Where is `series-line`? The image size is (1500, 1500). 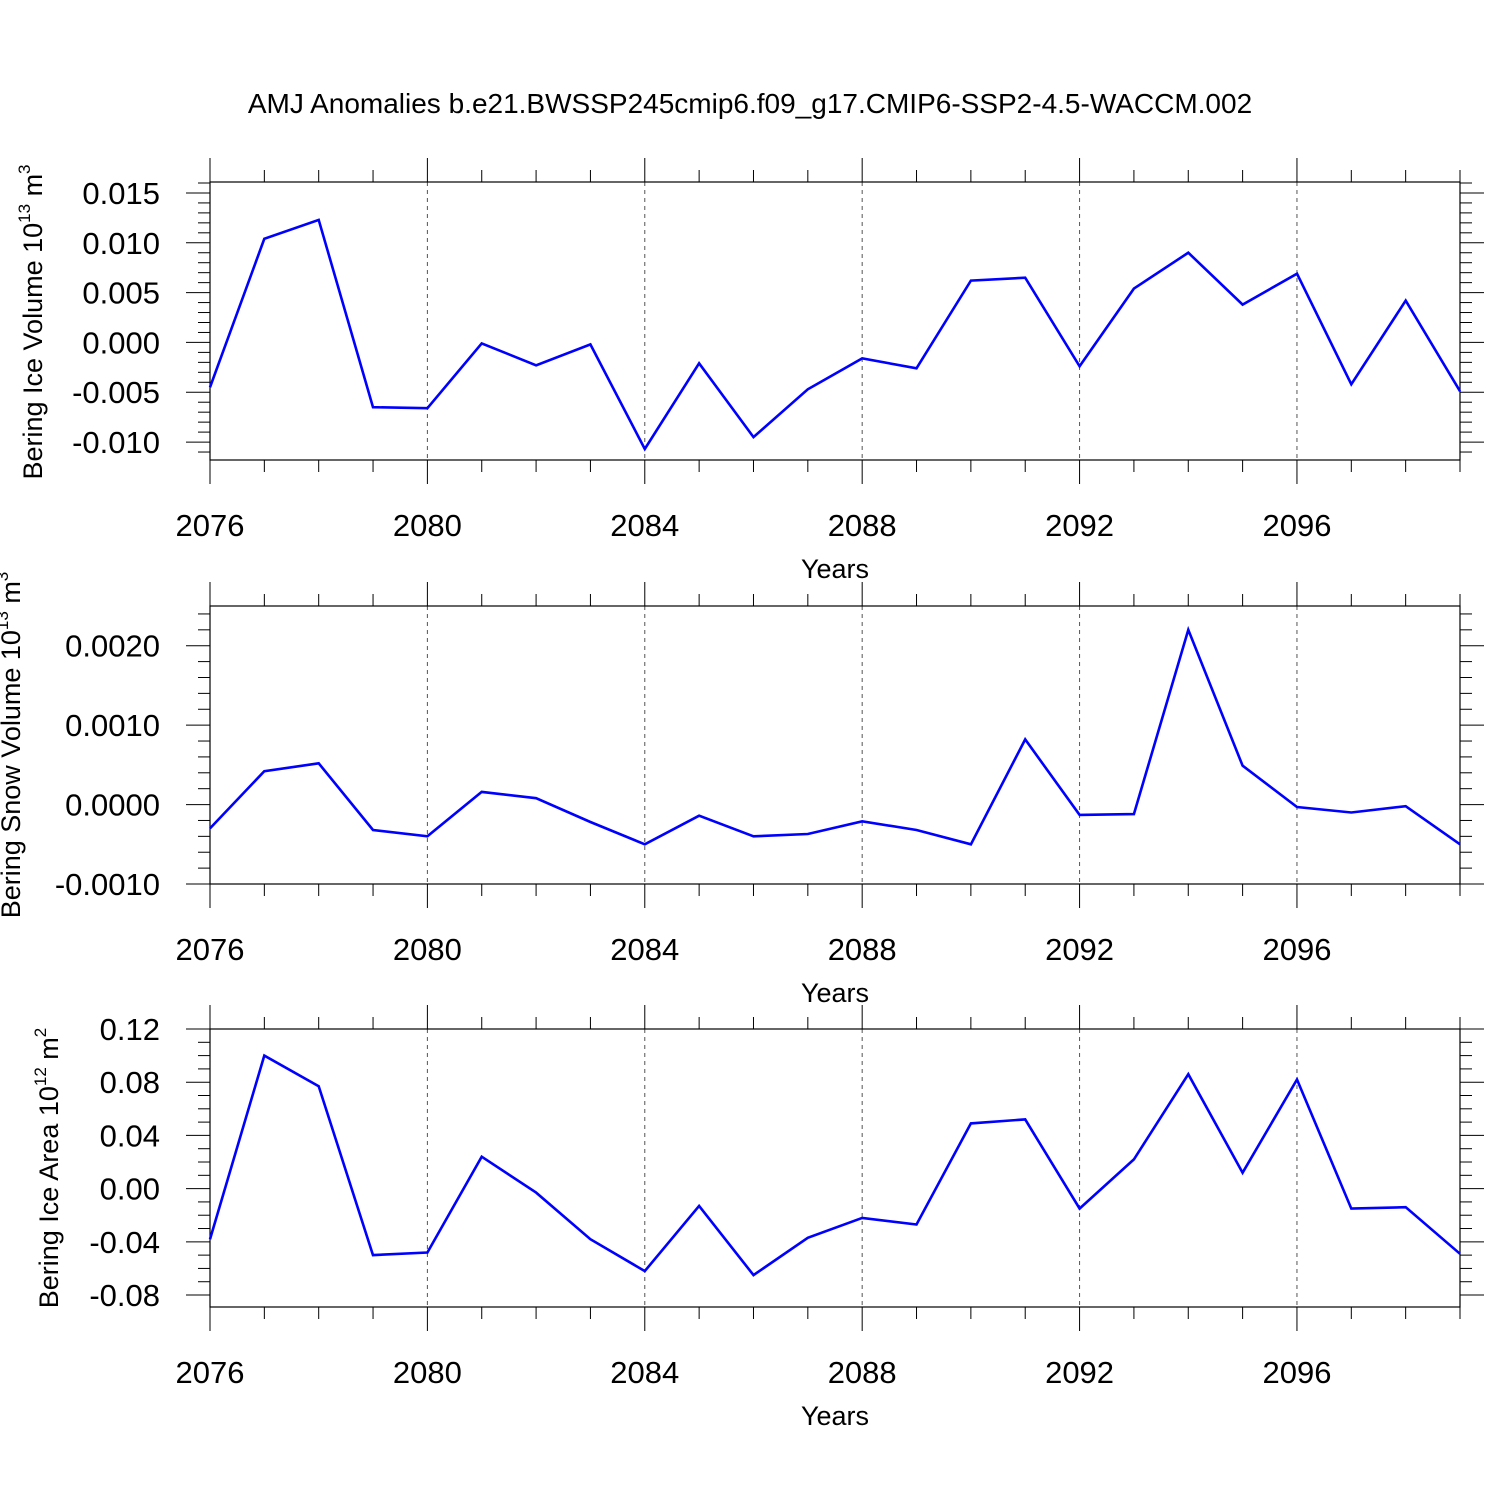 series-line is located at coordinates (835, 735).